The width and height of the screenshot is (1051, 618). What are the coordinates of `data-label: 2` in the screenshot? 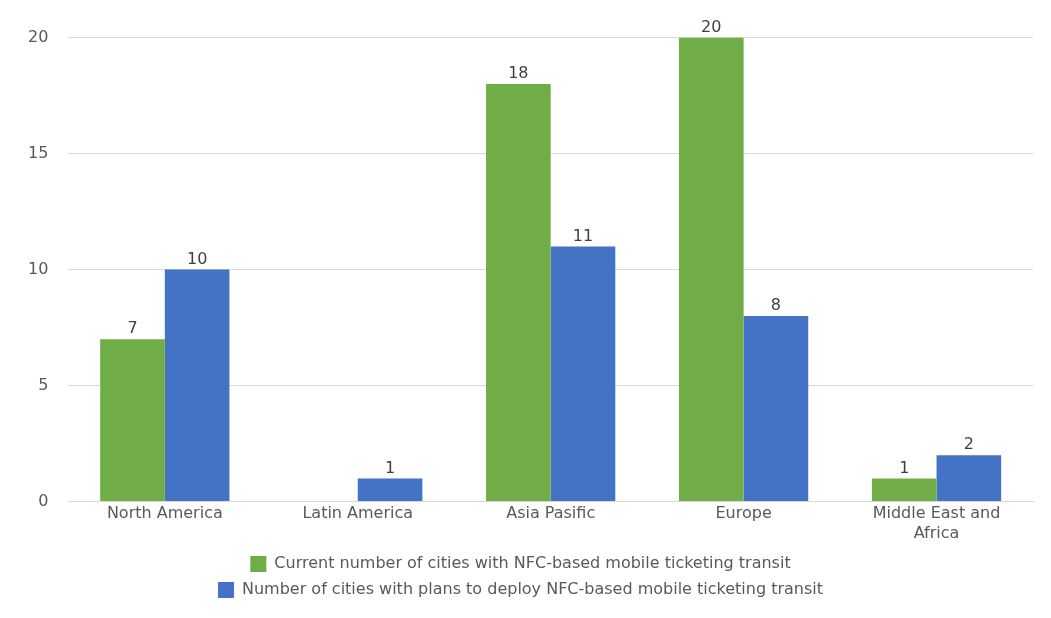 It's located at (968, 444).